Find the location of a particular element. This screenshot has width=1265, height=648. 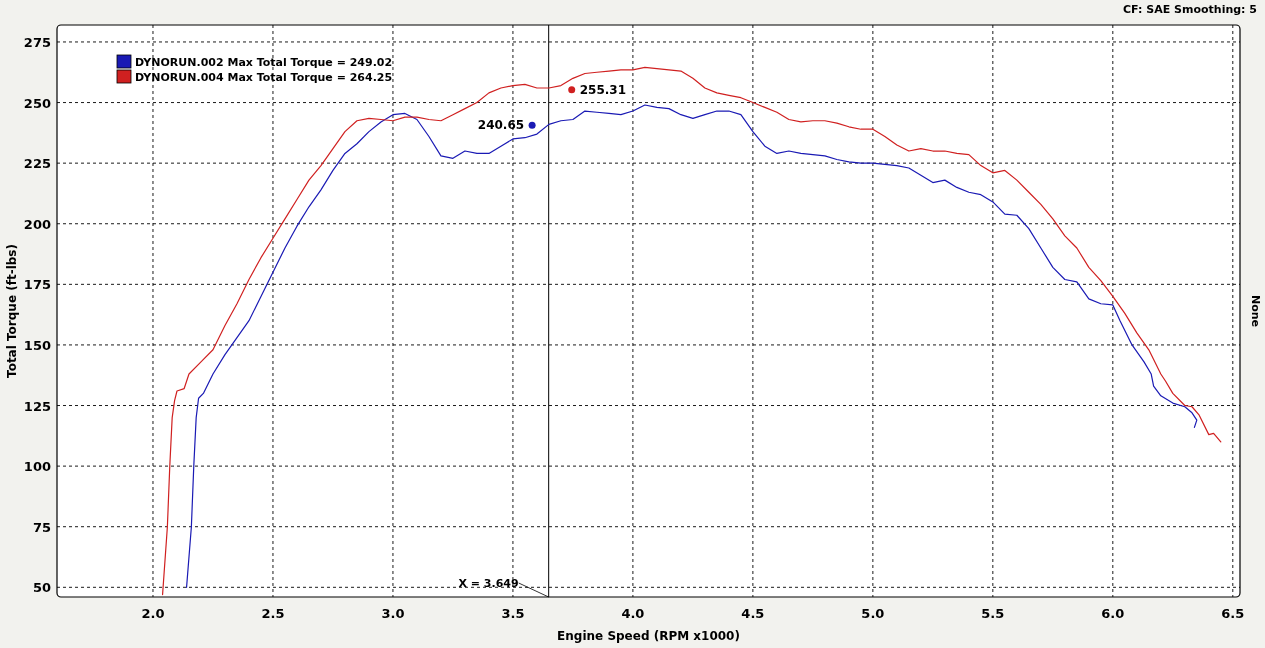

y-tick-label: 175 is located at coordinates (37, 285).